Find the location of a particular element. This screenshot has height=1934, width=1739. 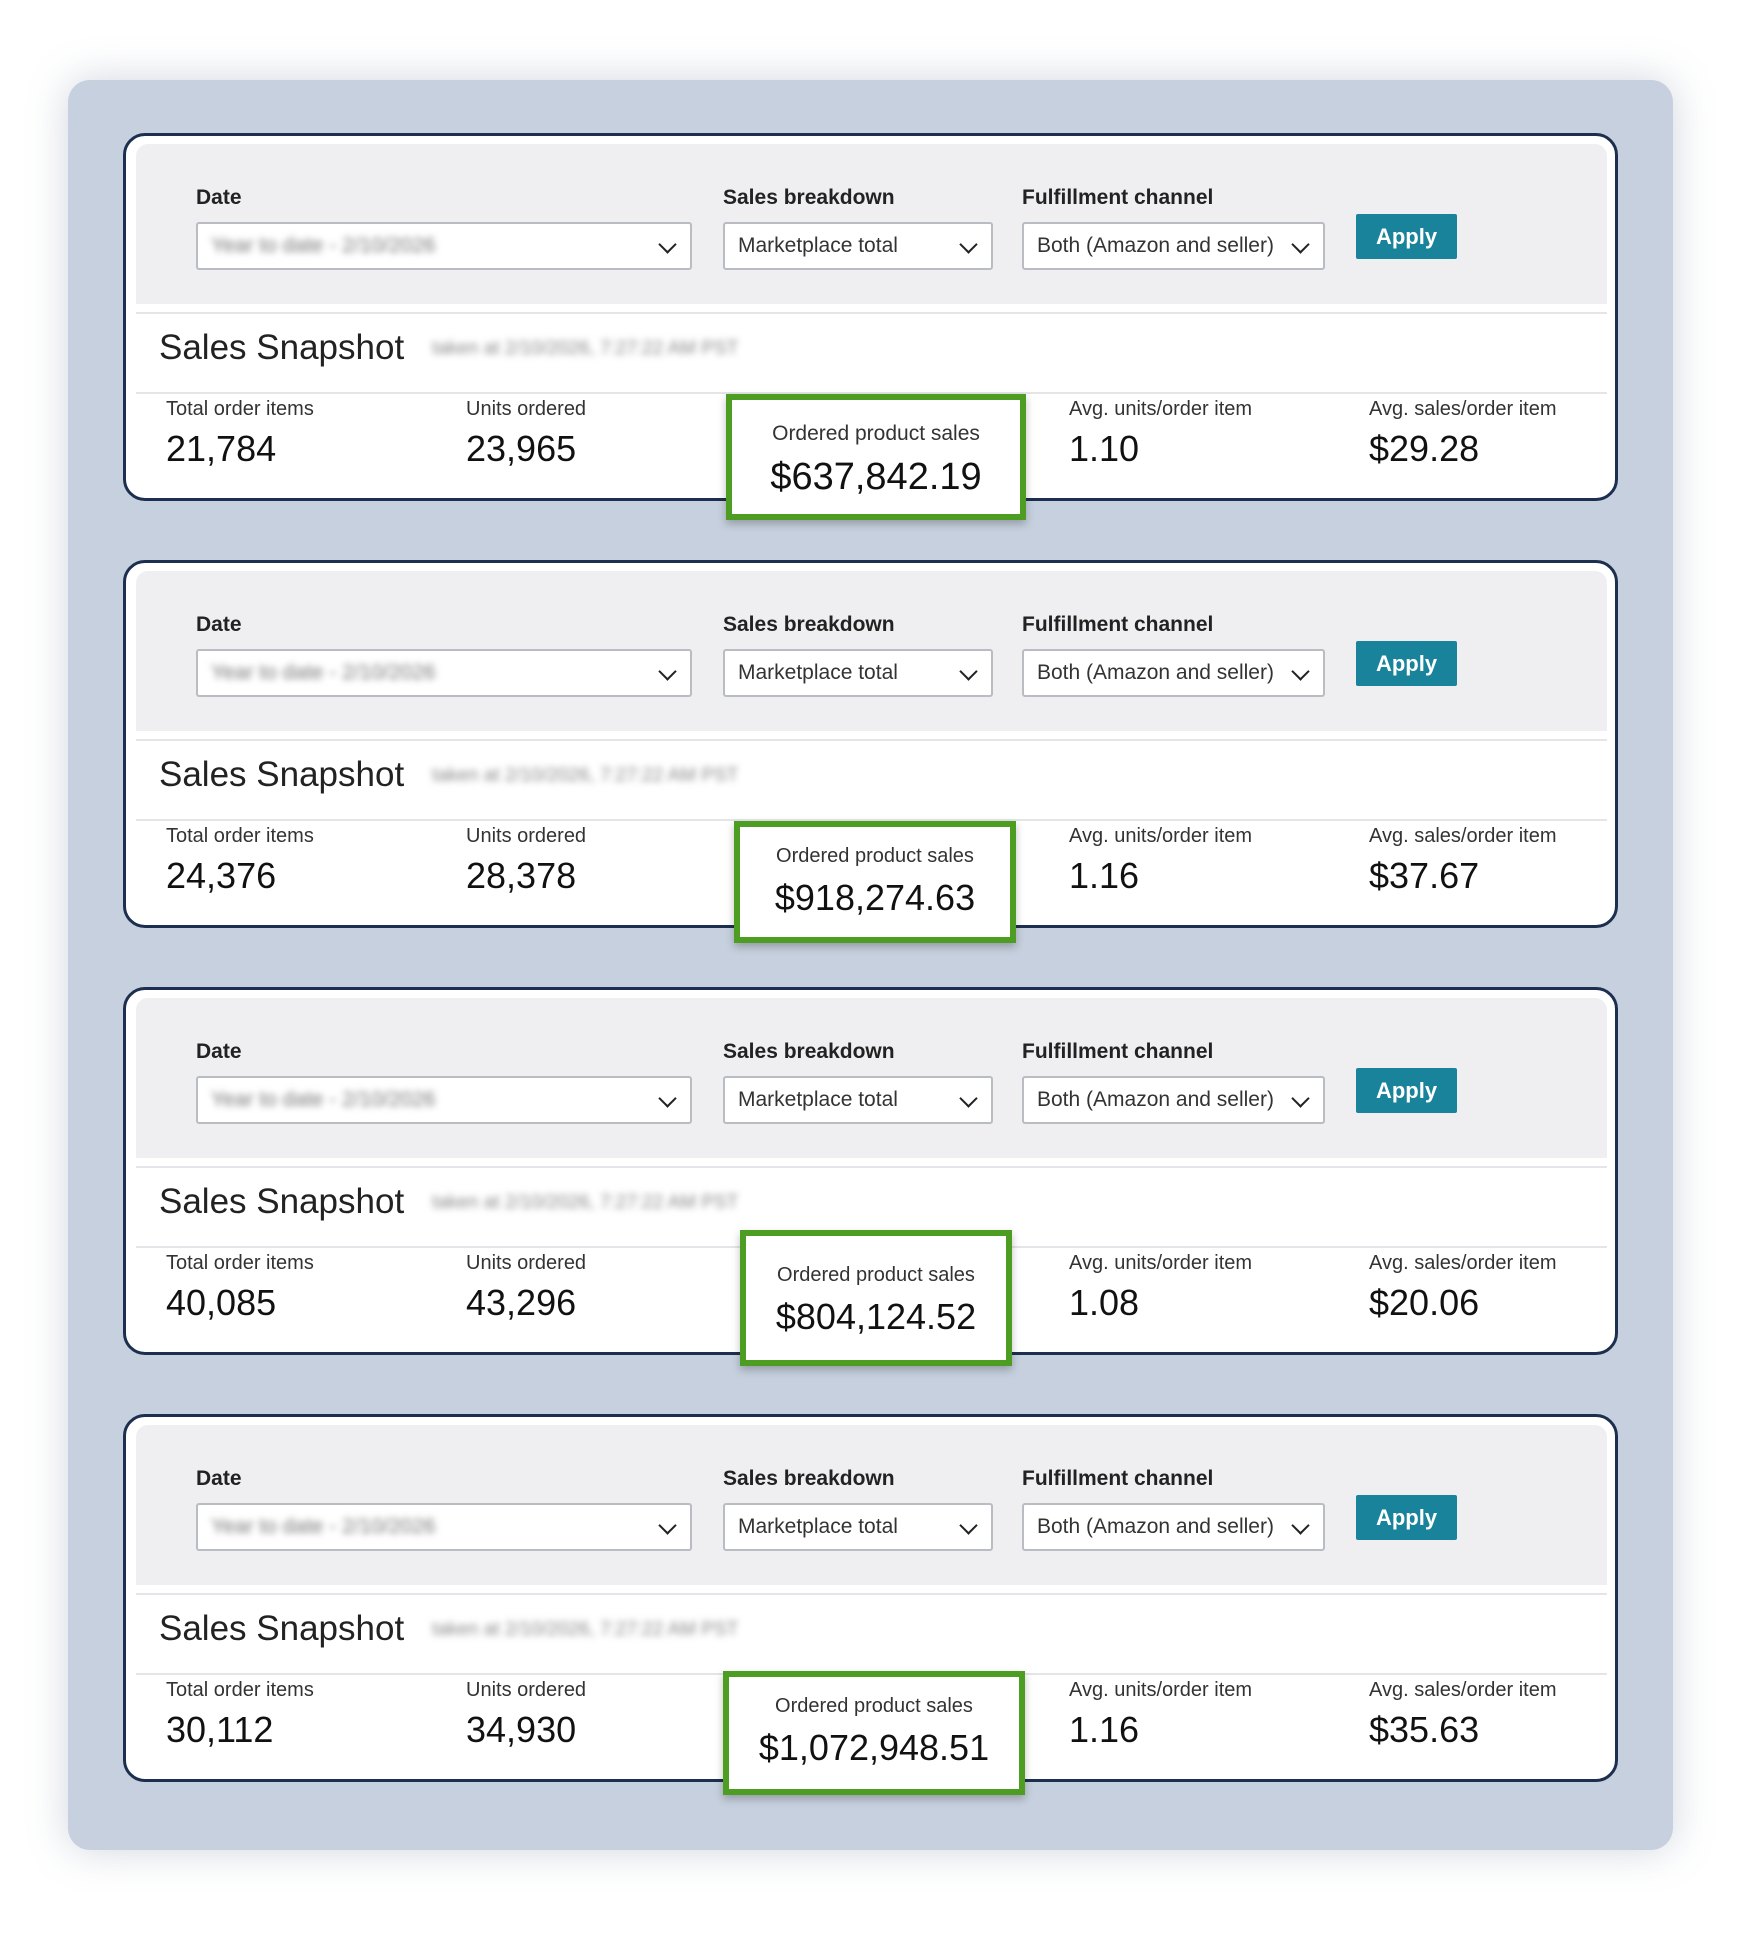

avg-sales-value: $20.06 is located at coordinates (1424, 1302).